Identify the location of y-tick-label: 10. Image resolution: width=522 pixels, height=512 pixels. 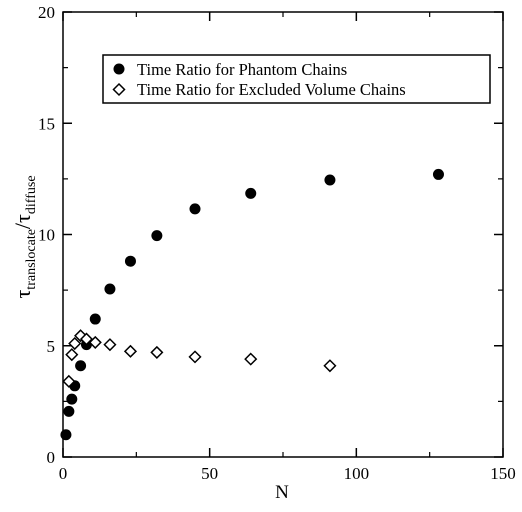
(46, 235).